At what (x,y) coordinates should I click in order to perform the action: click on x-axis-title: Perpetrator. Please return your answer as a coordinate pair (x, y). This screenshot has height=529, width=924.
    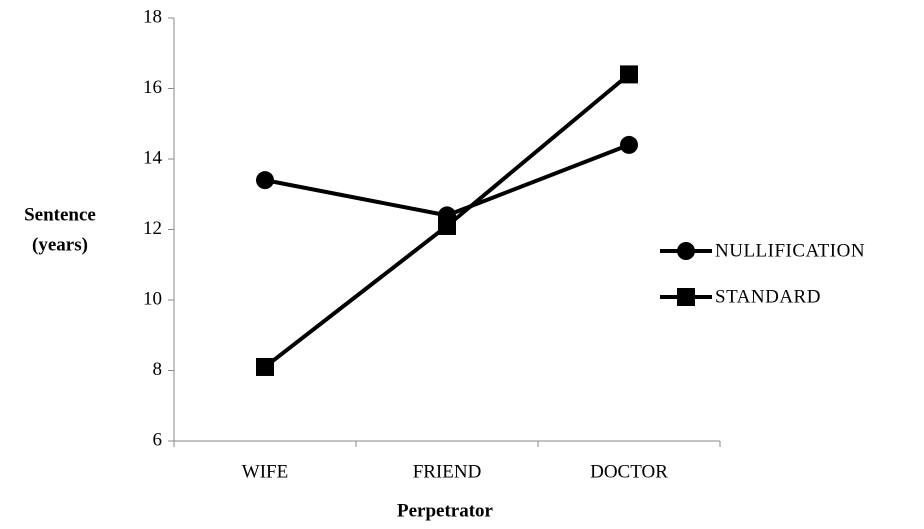
    Looking at the image, I should click on (445, 510).